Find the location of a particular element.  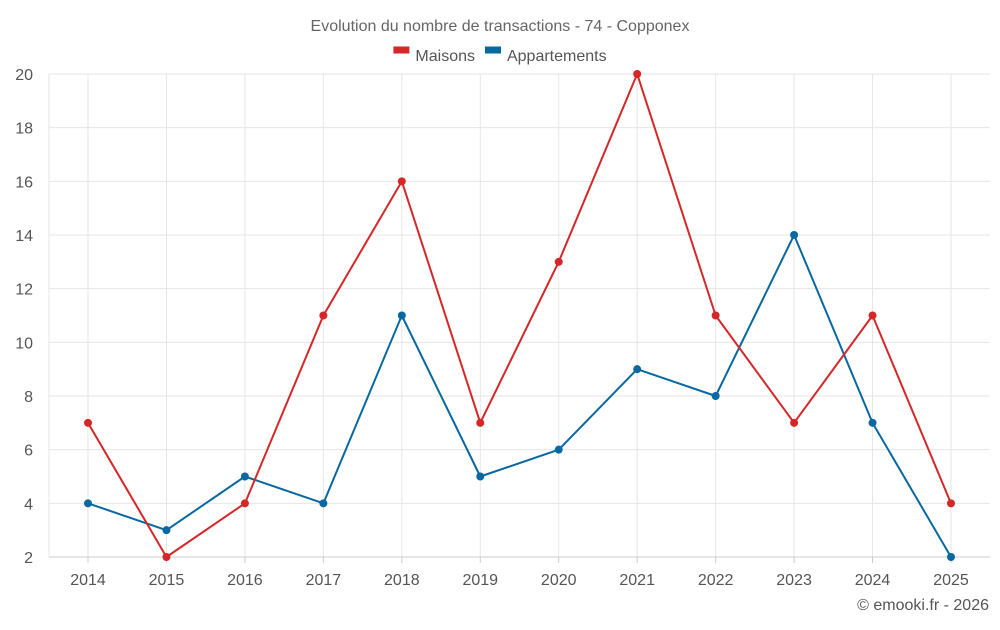

x-tick-label: 2021 is located at coordinates (637, 580).